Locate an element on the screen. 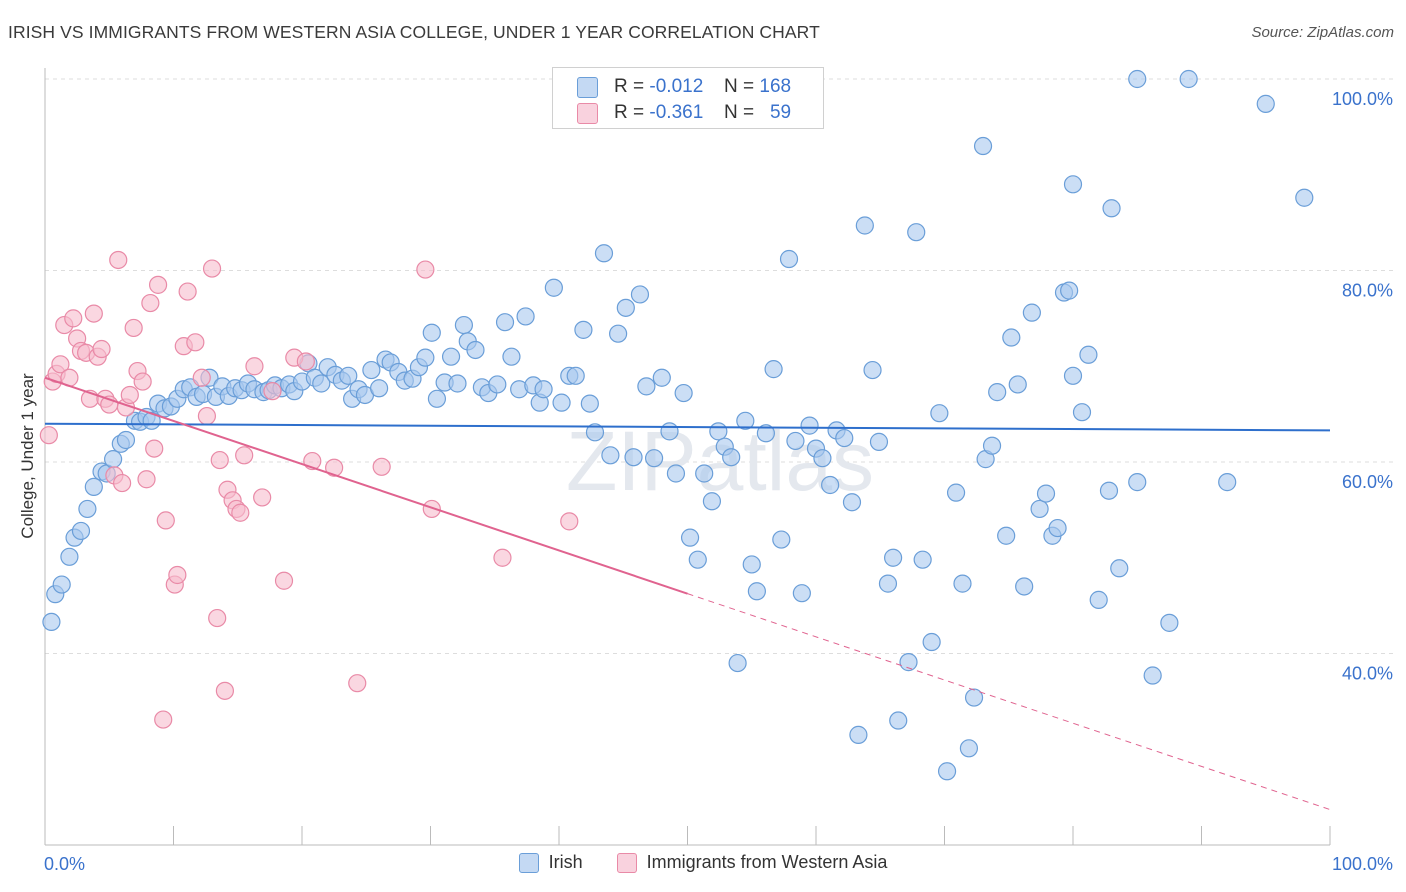 Image resolution: width=1406 pixels, height=892 pixels. y-tick-label: 60.0% is located at coordinates (1367, 482).